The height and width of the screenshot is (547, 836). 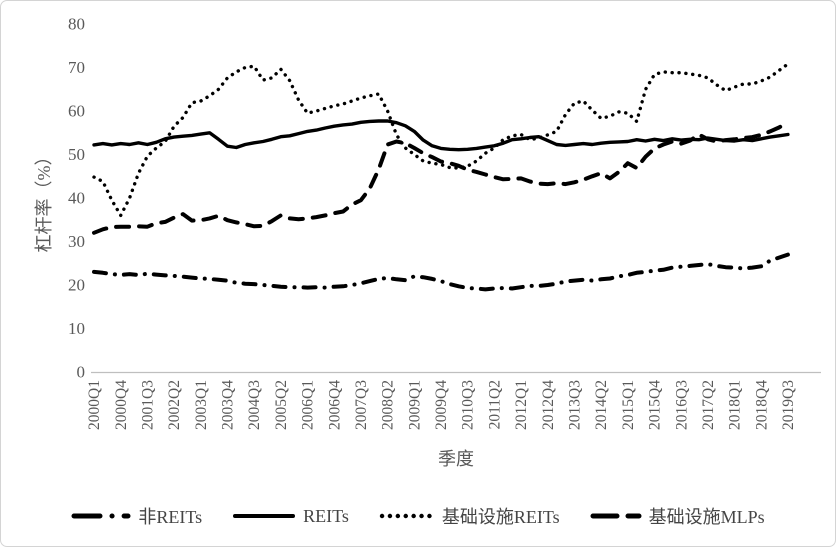 I want to click on x-axis-tick-label: 2012Q1, so click(x=521, y=405).